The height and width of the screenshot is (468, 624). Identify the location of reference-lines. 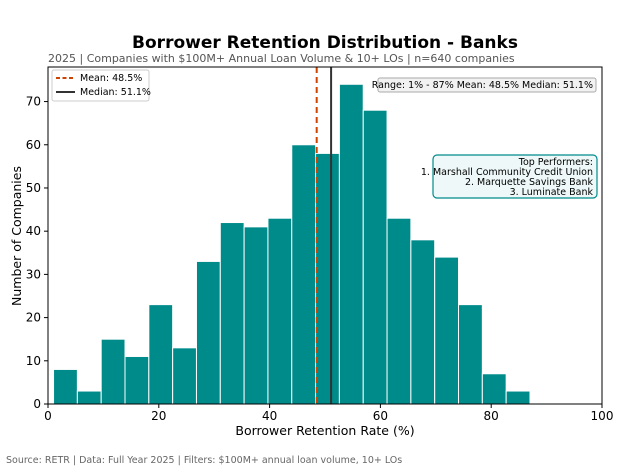
(324, 235).